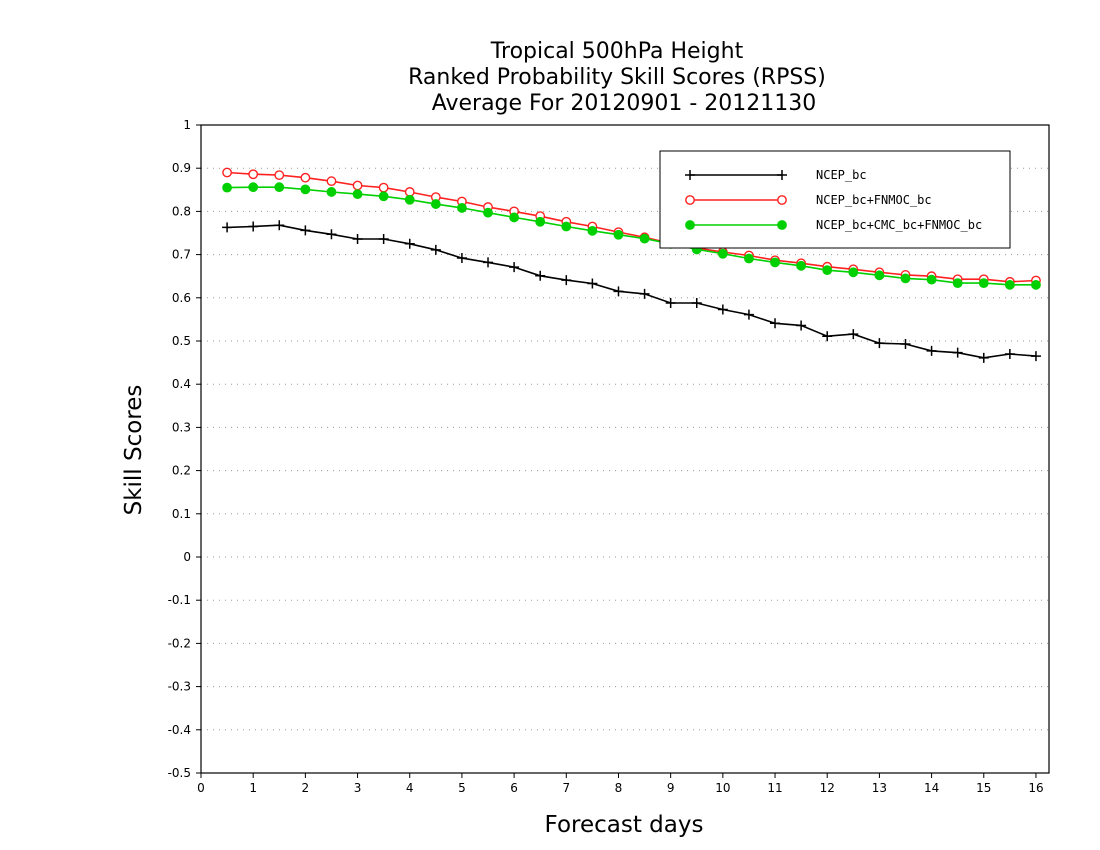 Image resolution: width=1100 pixels, height=850 pixels. What do you see at coordinates (931, 788) in the screenshot?
I see `x-tick-label: 14` at bounding box center [931, 788].